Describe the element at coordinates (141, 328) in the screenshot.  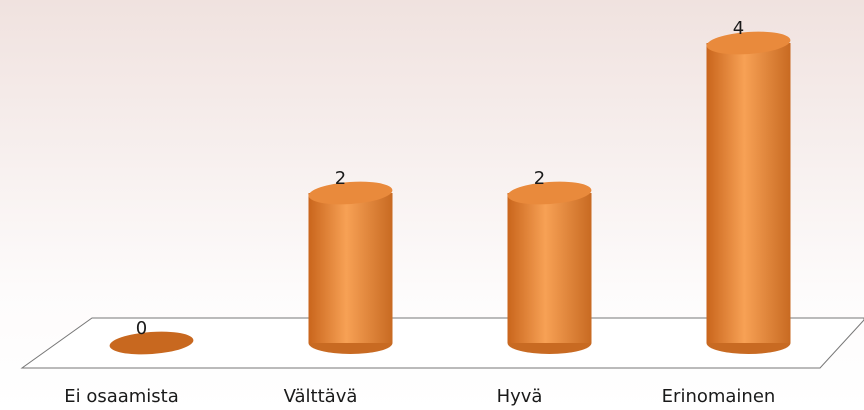
I see `value-label: 0` at that location.